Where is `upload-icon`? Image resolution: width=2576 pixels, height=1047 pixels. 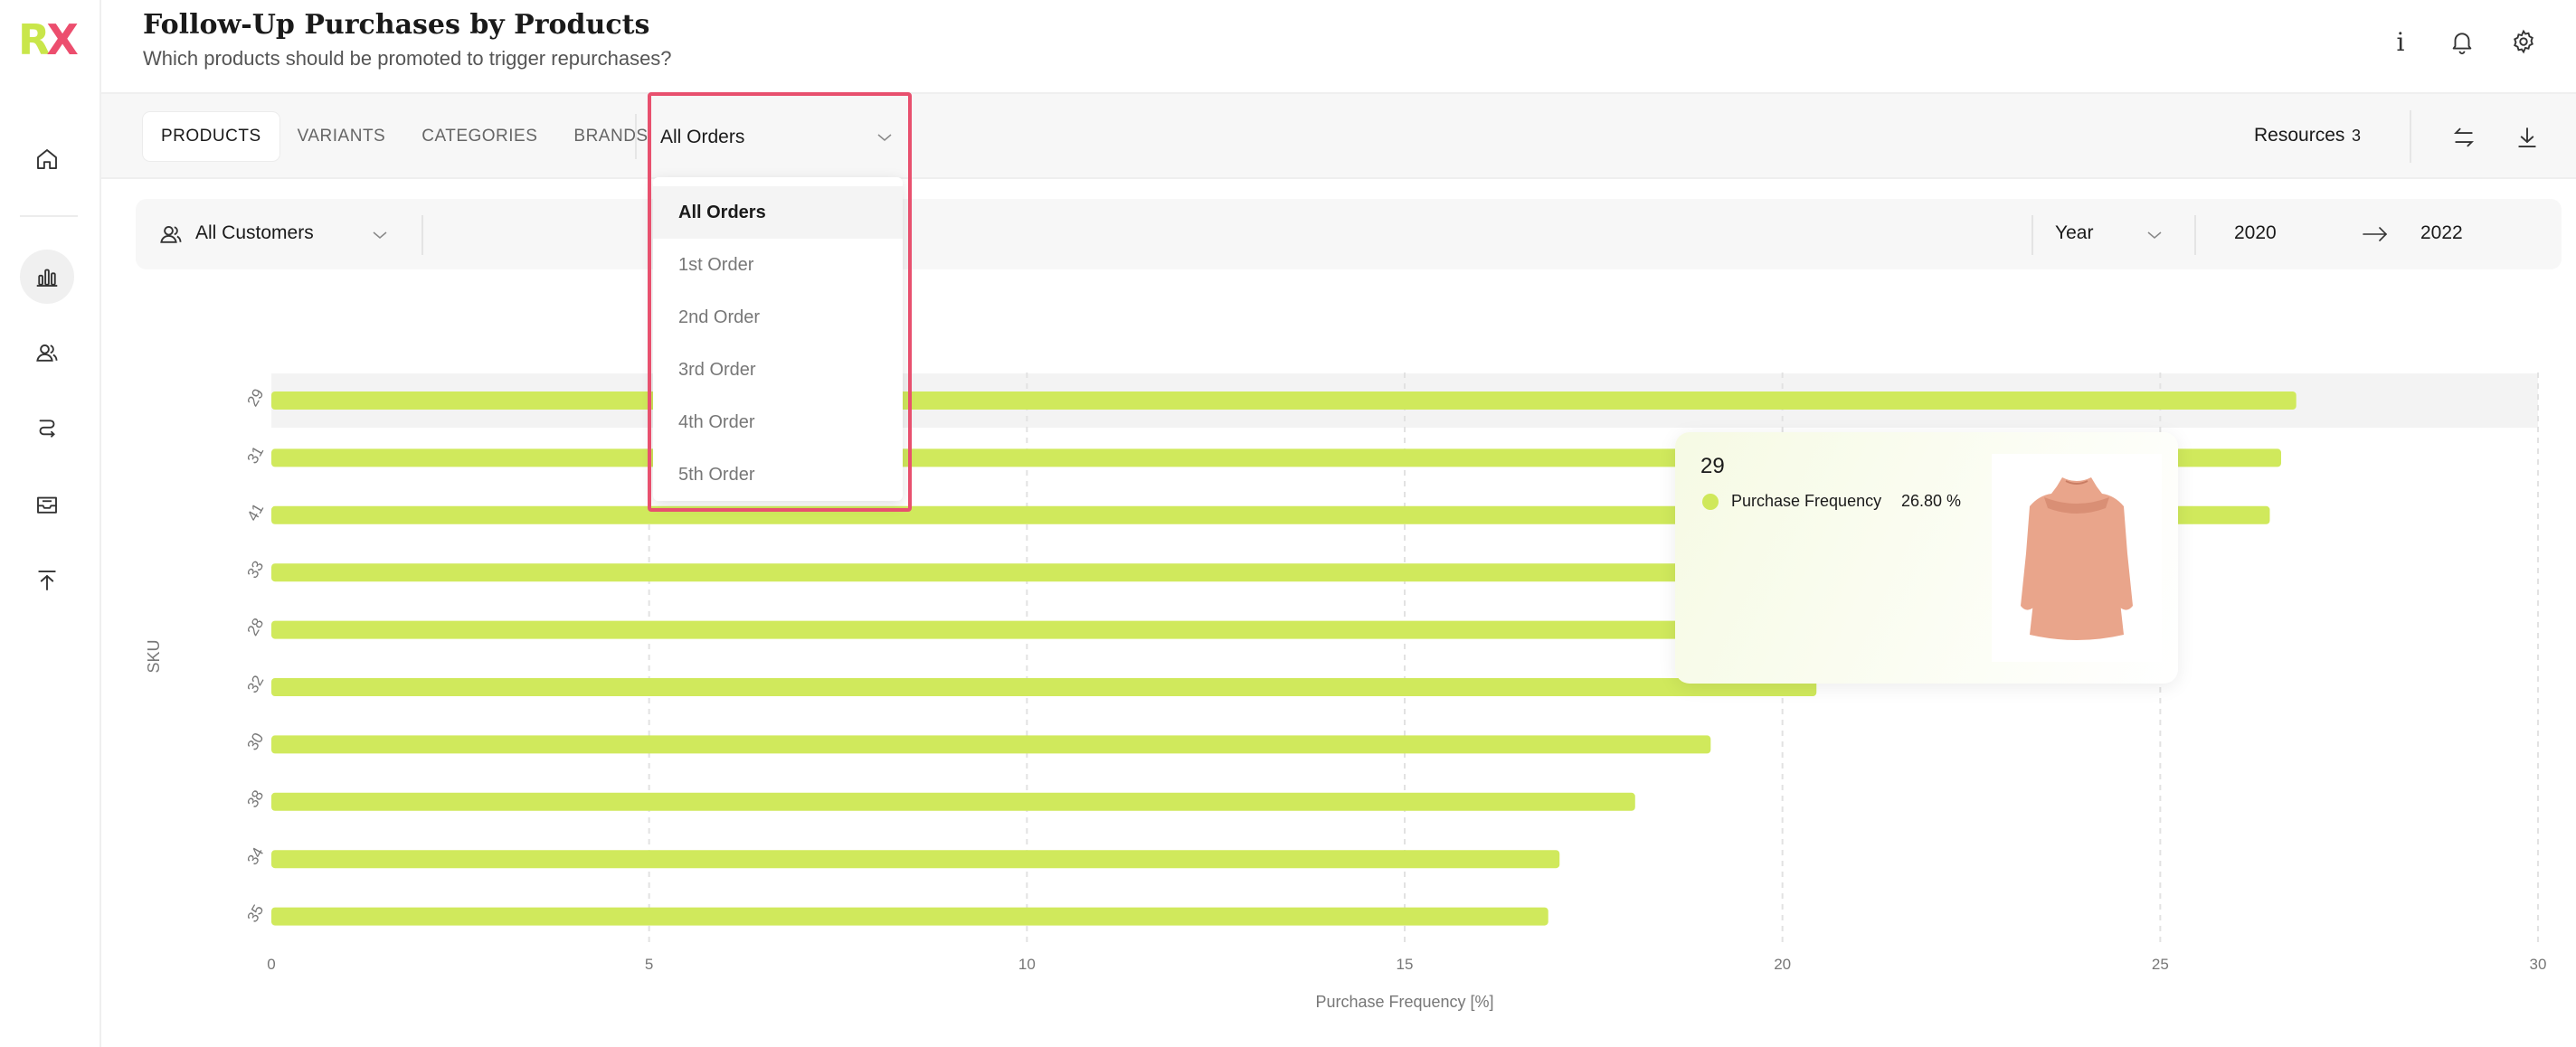
upload-icon is located at coordinates (47, 580).